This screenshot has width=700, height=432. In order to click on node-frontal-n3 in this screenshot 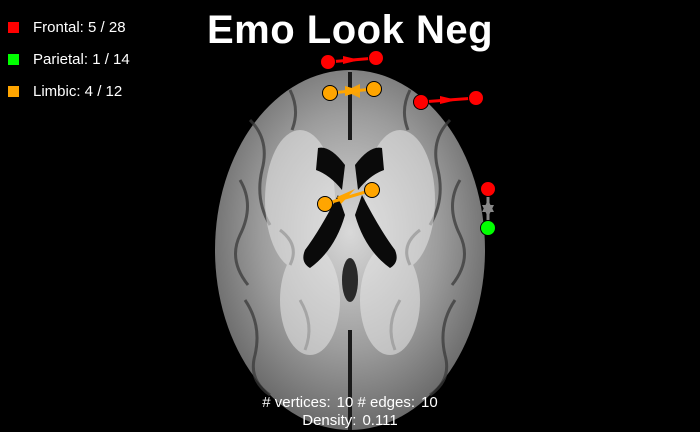, I will do `click(421, 102)`.